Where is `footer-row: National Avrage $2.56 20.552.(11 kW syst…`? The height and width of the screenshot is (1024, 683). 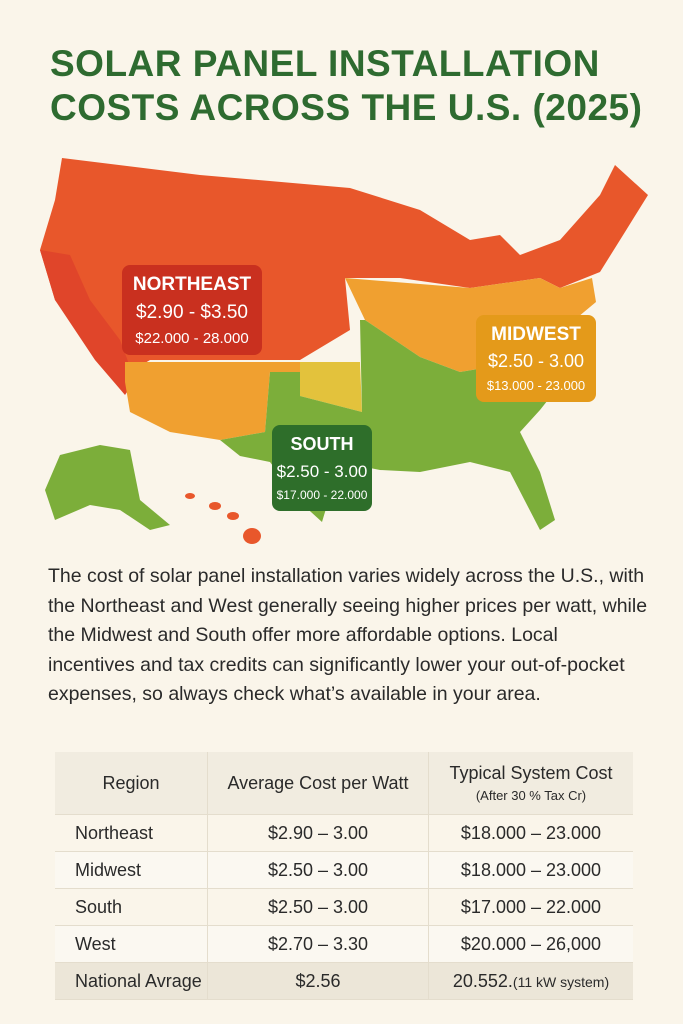
footer-row: National Avrage $2.56 20.552.(11 kW syst… is located at coordinates (344, 981).